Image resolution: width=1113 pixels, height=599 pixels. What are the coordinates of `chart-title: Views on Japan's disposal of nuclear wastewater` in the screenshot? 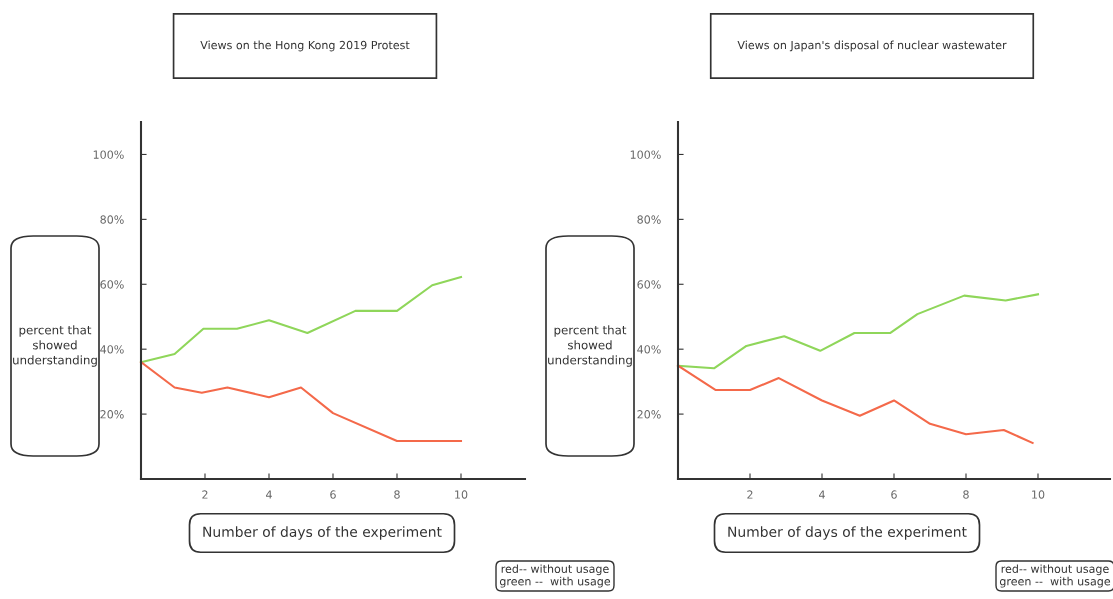 It's located at (872, 46).